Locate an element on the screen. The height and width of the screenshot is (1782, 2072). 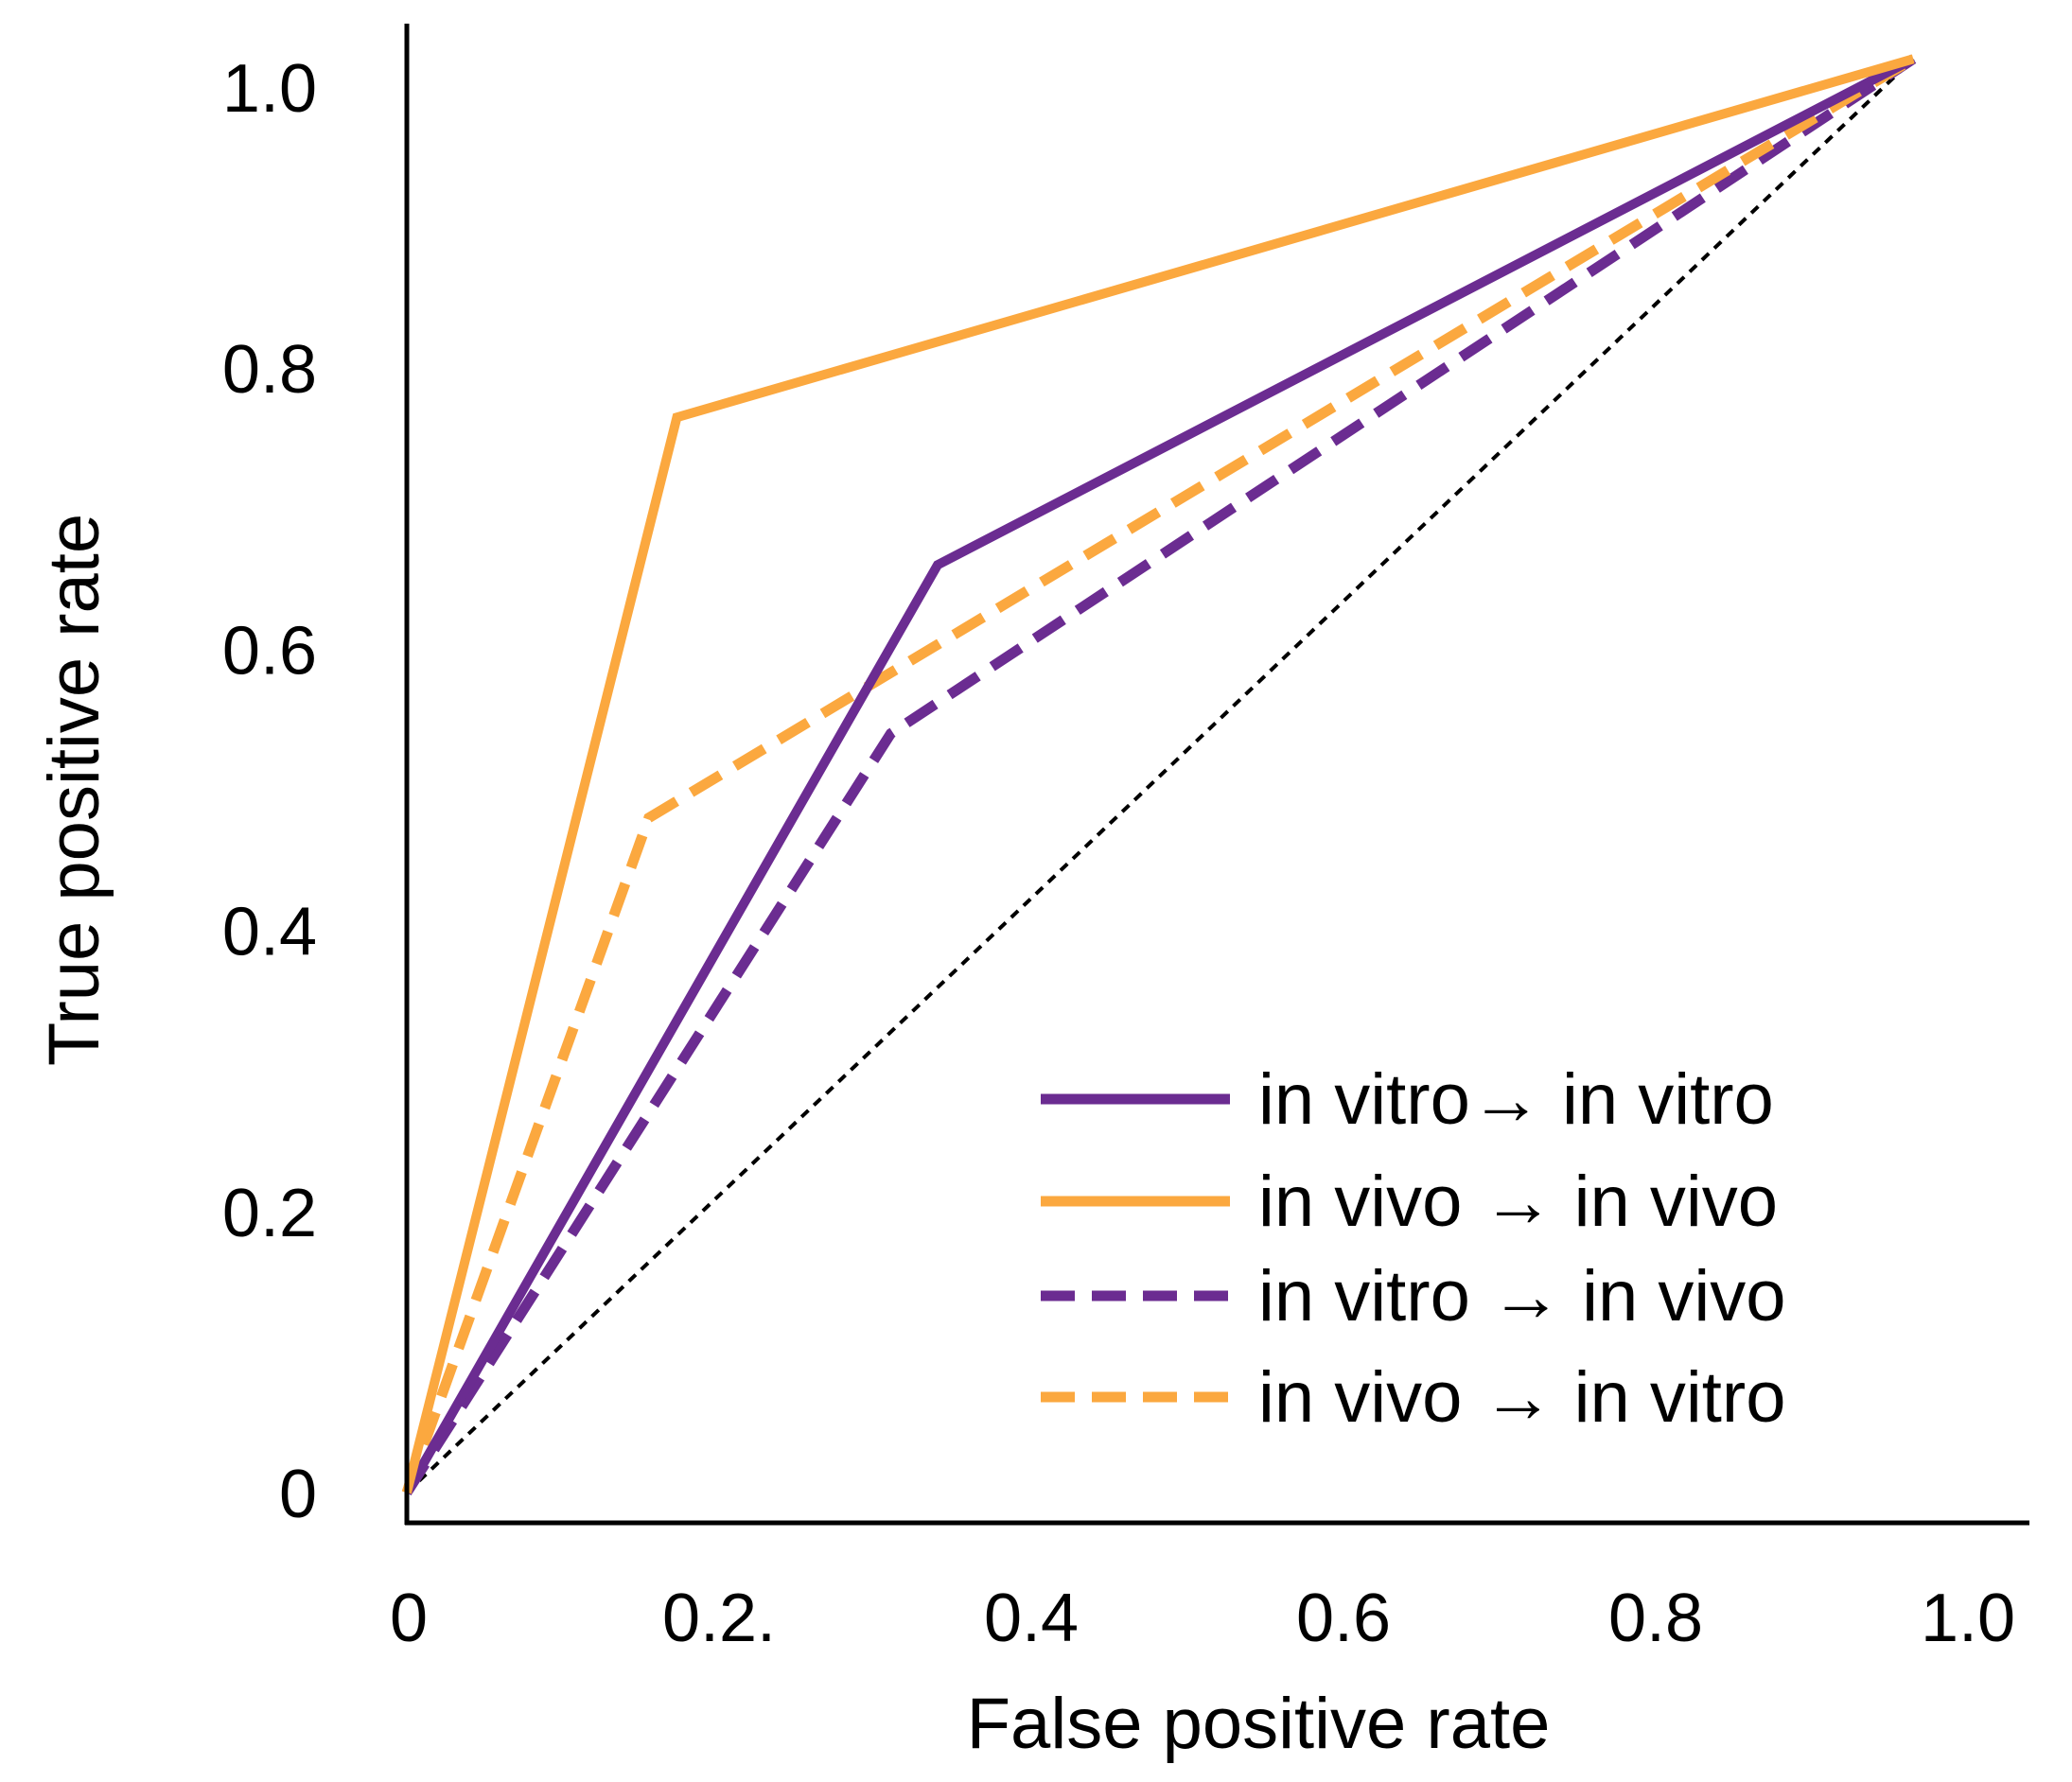
x-axis-label: False positive rate is located at coordinates (1259, 1724).